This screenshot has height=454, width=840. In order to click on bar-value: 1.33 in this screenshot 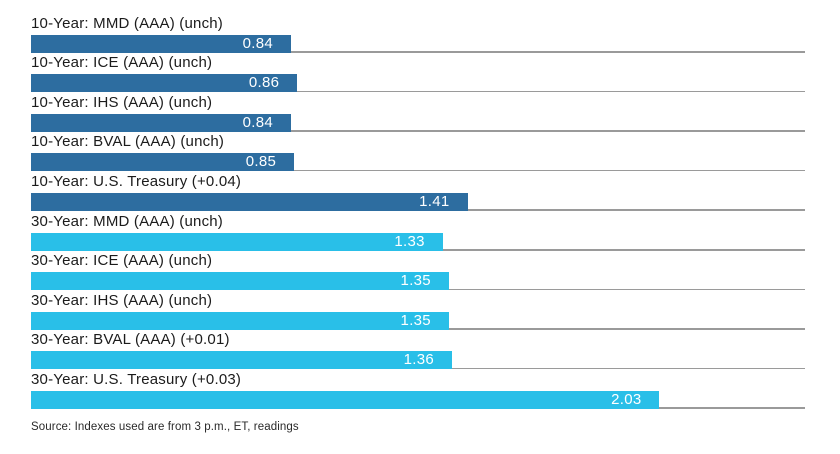, I will do `click(409, 241)`.